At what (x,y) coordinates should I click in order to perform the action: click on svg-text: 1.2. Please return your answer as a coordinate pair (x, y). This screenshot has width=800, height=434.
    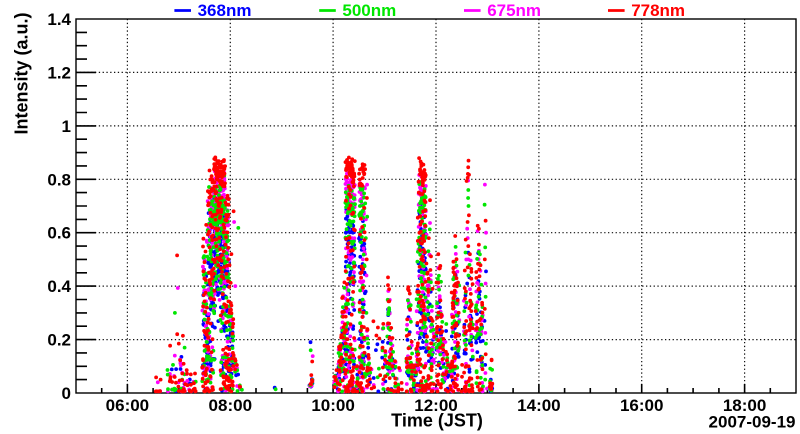
    Looking at the image, I should click on (59, 72).